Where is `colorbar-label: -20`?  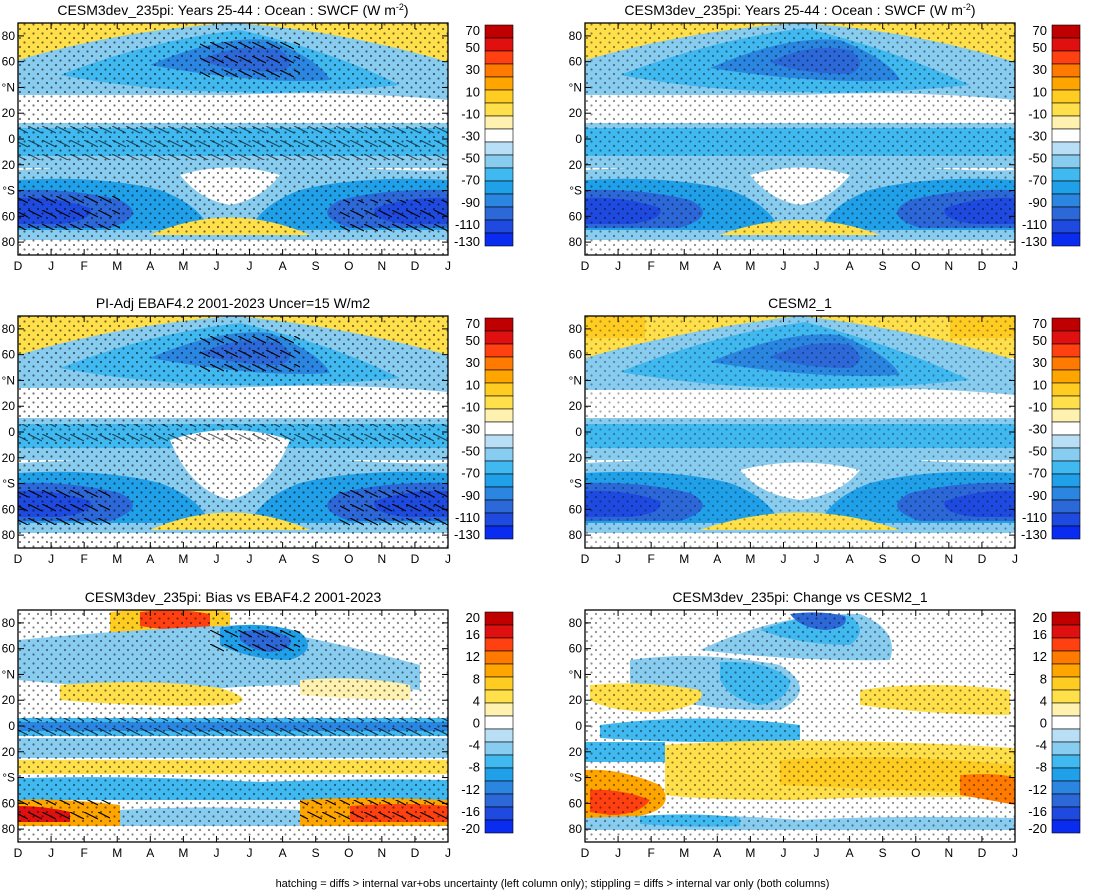 colorbar-label: -20 is located at coordinates (470, 828).